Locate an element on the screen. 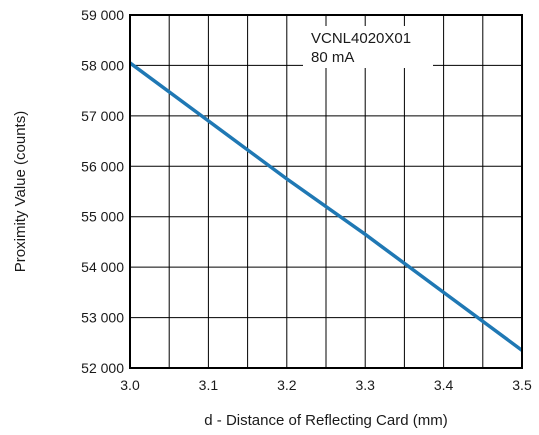  x-tick-label: 3.0 is located at coordinates (130, 385).